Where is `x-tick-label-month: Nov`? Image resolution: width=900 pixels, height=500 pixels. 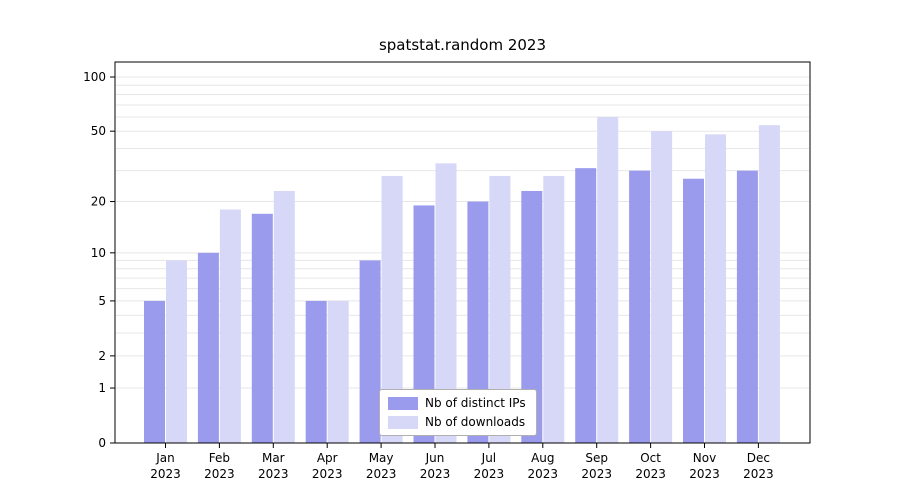 x-tick-label-month: Nov is located at coordinates (704, 458).